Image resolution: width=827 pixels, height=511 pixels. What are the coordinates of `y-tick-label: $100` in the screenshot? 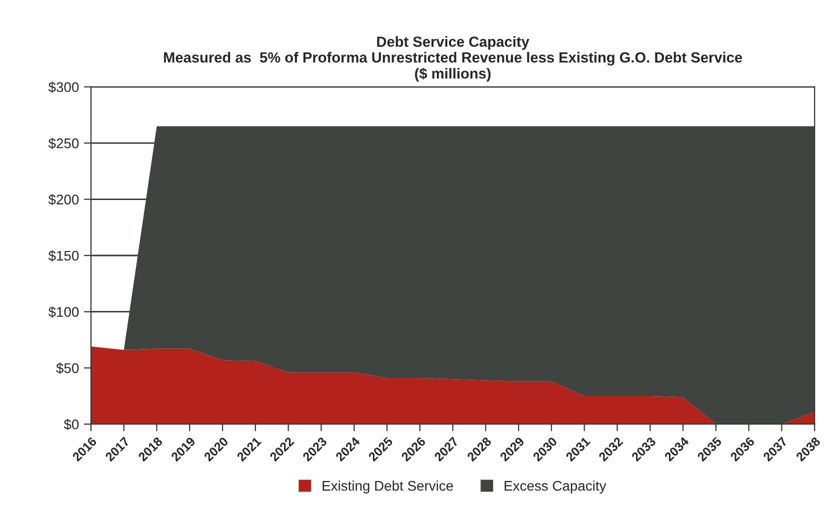 It's located at (63, 312).